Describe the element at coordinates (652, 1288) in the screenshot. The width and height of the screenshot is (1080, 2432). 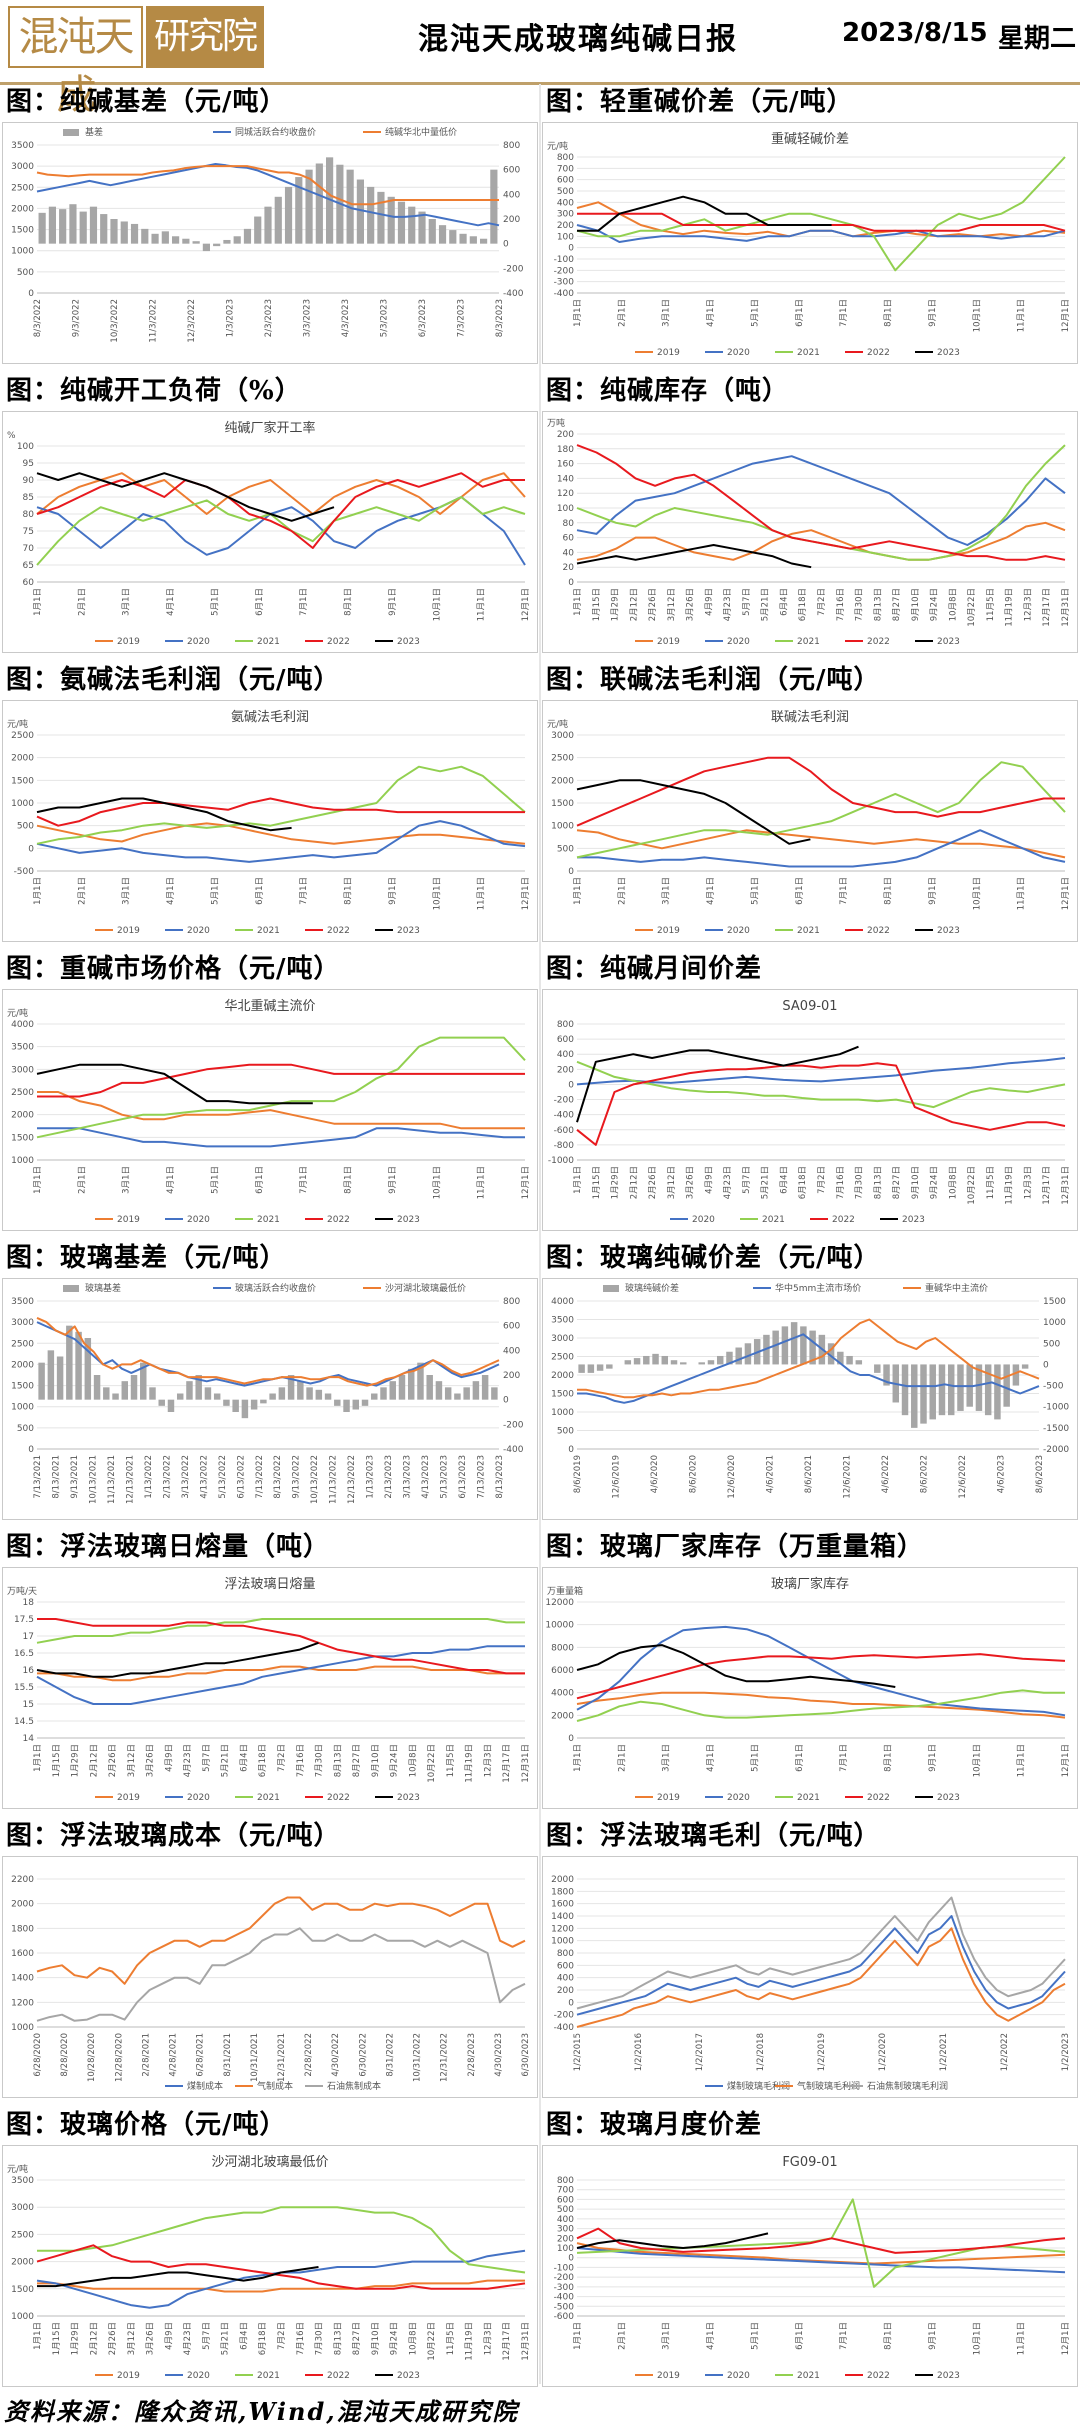
I see `legend-label: 玻璃纯碱价差` at that location.